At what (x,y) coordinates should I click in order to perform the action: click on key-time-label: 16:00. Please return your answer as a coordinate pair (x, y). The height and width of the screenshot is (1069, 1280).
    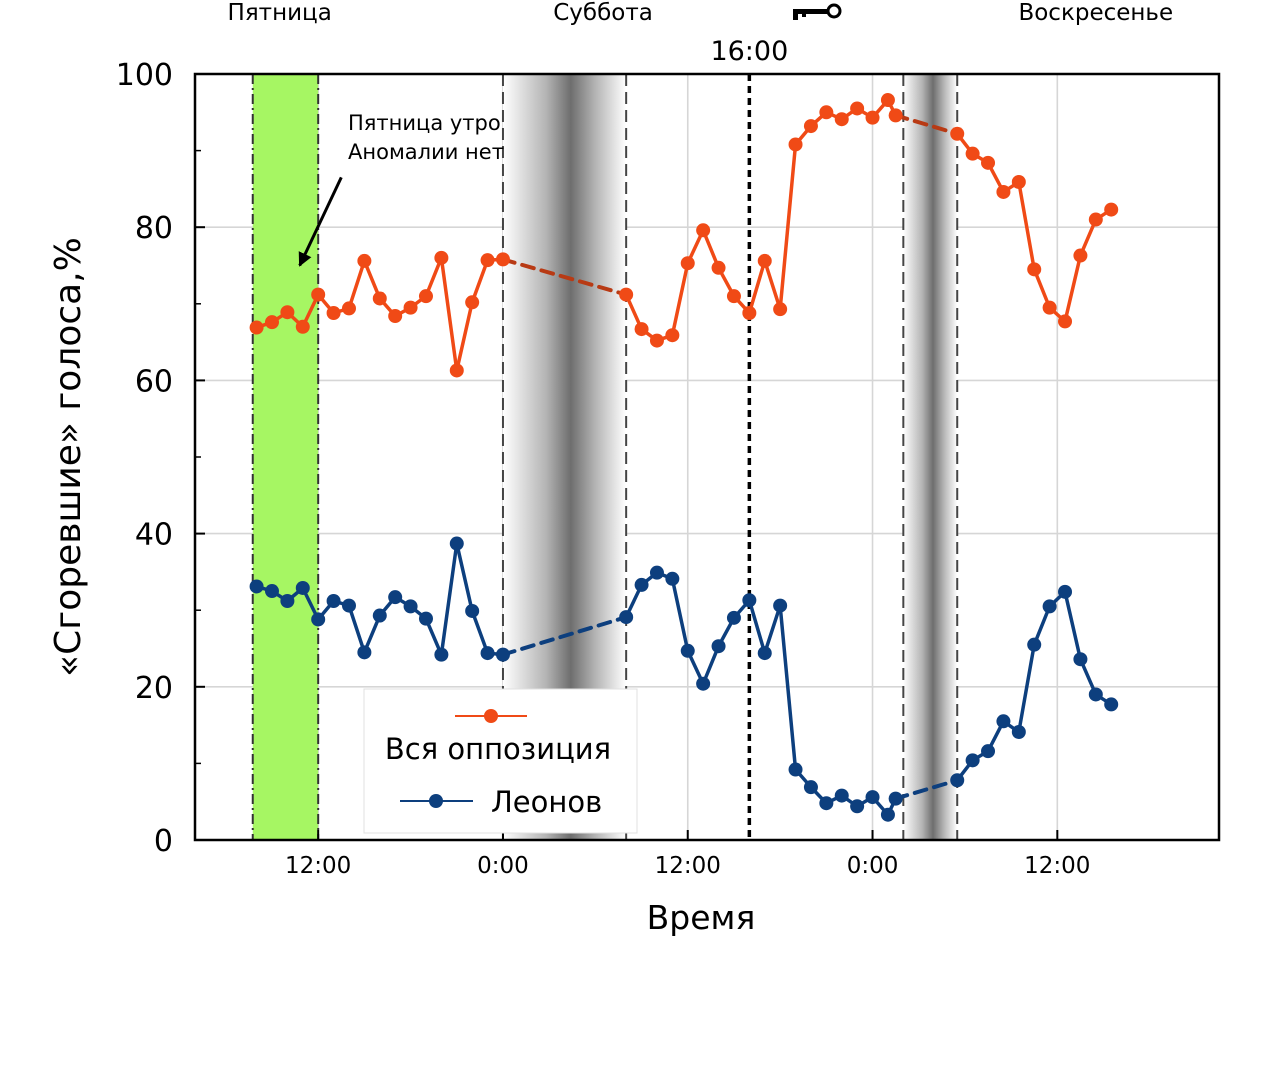
    Looking at the image, I should click on (749, 51).